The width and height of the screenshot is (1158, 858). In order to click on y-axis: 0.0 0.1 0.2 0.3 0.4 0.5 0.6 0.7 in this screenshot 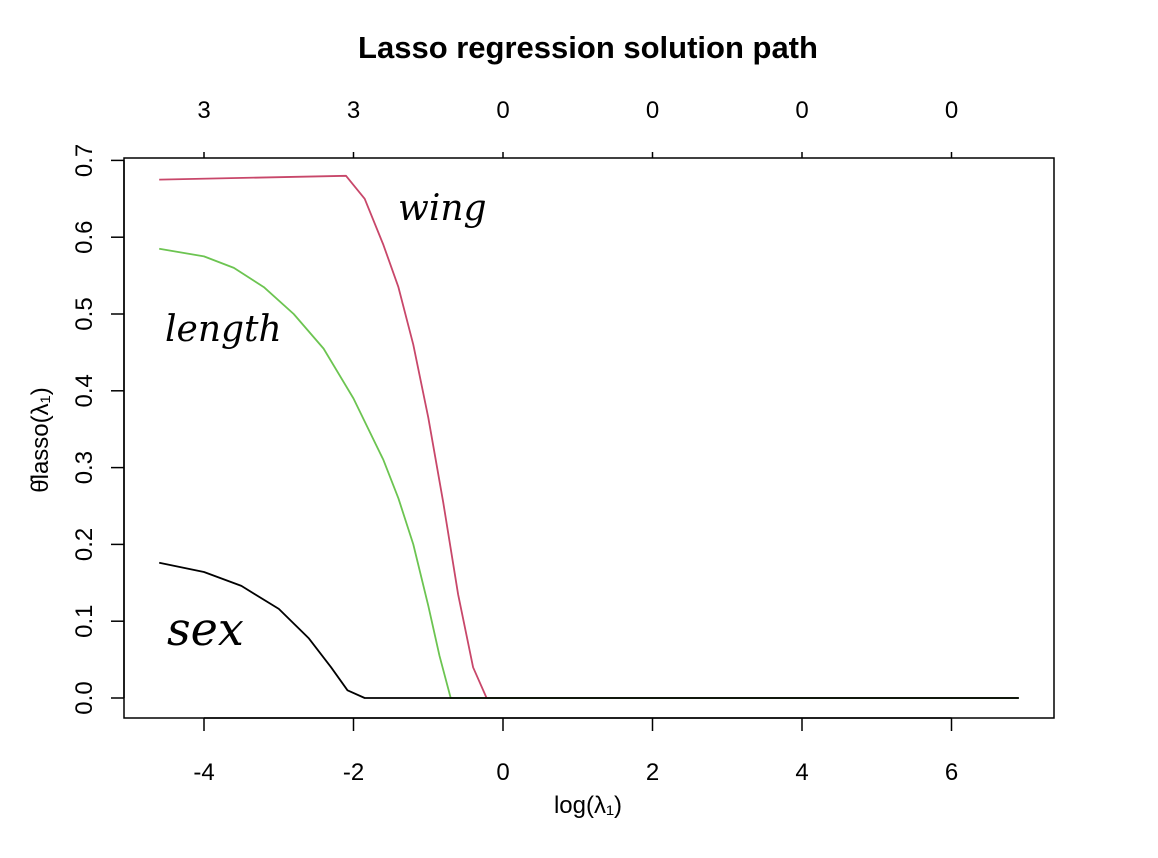, I will do `click(98, 429)`.